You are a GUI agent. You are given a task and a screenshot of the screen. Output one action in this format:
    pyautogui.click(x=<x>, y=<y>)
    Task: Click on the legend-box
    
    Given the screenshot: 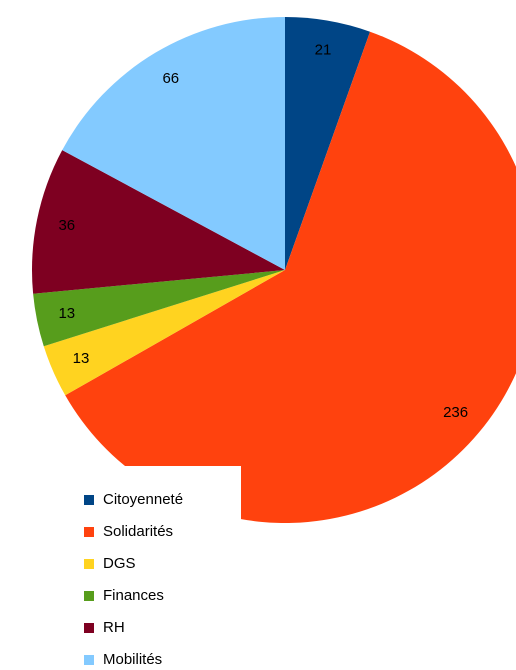 What is the action you would take?
    pyautogui.click(x=158, y=568)
    